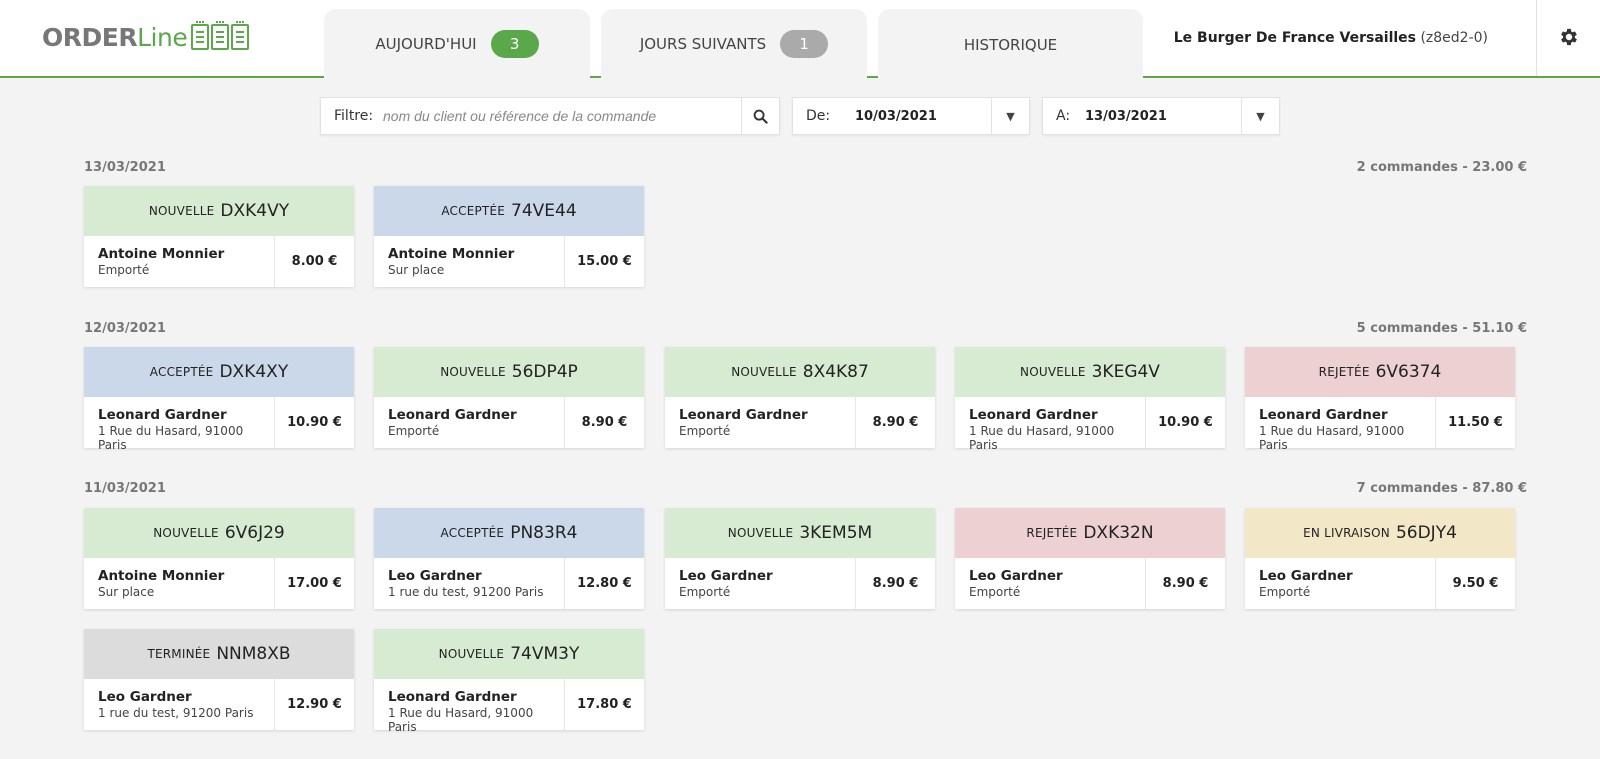  Describe the element at coordinates (1569, 37) in the screenshot. I see `gear-icon` at that location.